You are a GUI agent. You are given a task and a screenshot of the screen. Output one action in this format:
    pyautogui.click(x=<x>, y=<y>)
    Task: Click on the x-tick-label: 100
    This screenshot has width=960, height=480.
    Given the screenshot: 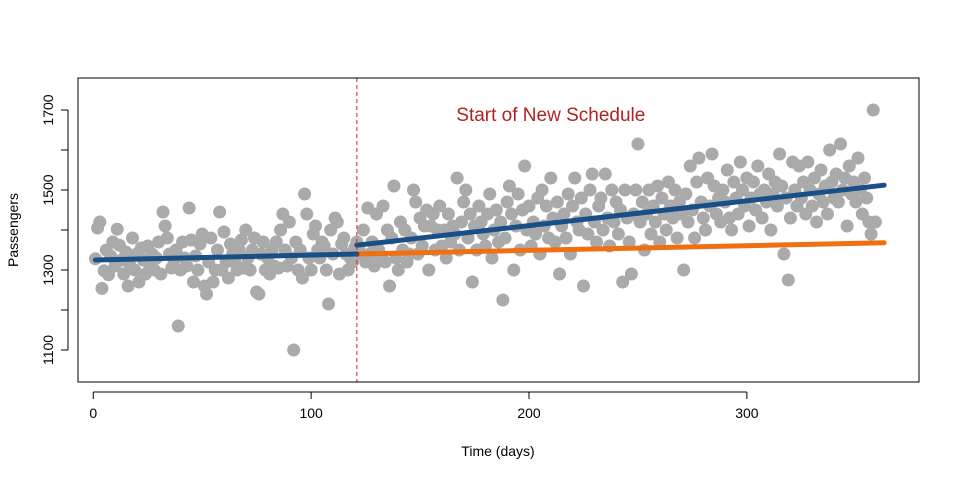 What is the action you would take?
    pyautogui.click(x=311, y=413)
    